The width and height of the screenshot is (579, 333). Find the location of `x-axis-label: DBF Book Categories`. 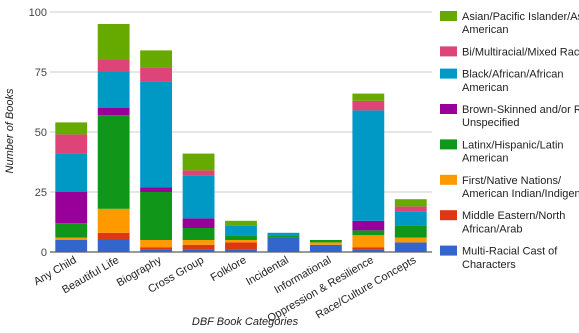

x-axis-label: DBF Book Categories is located at coordinates (245, 322).